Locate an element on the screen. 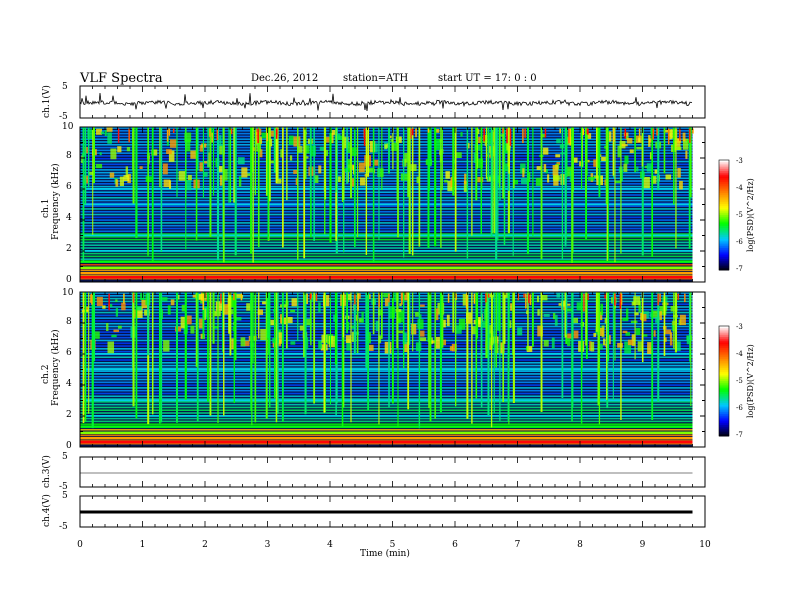 Image resolution: width=792 pixels, height=612 pixels. ch2-tick-0: 0 is located at coordinates (69, 446).